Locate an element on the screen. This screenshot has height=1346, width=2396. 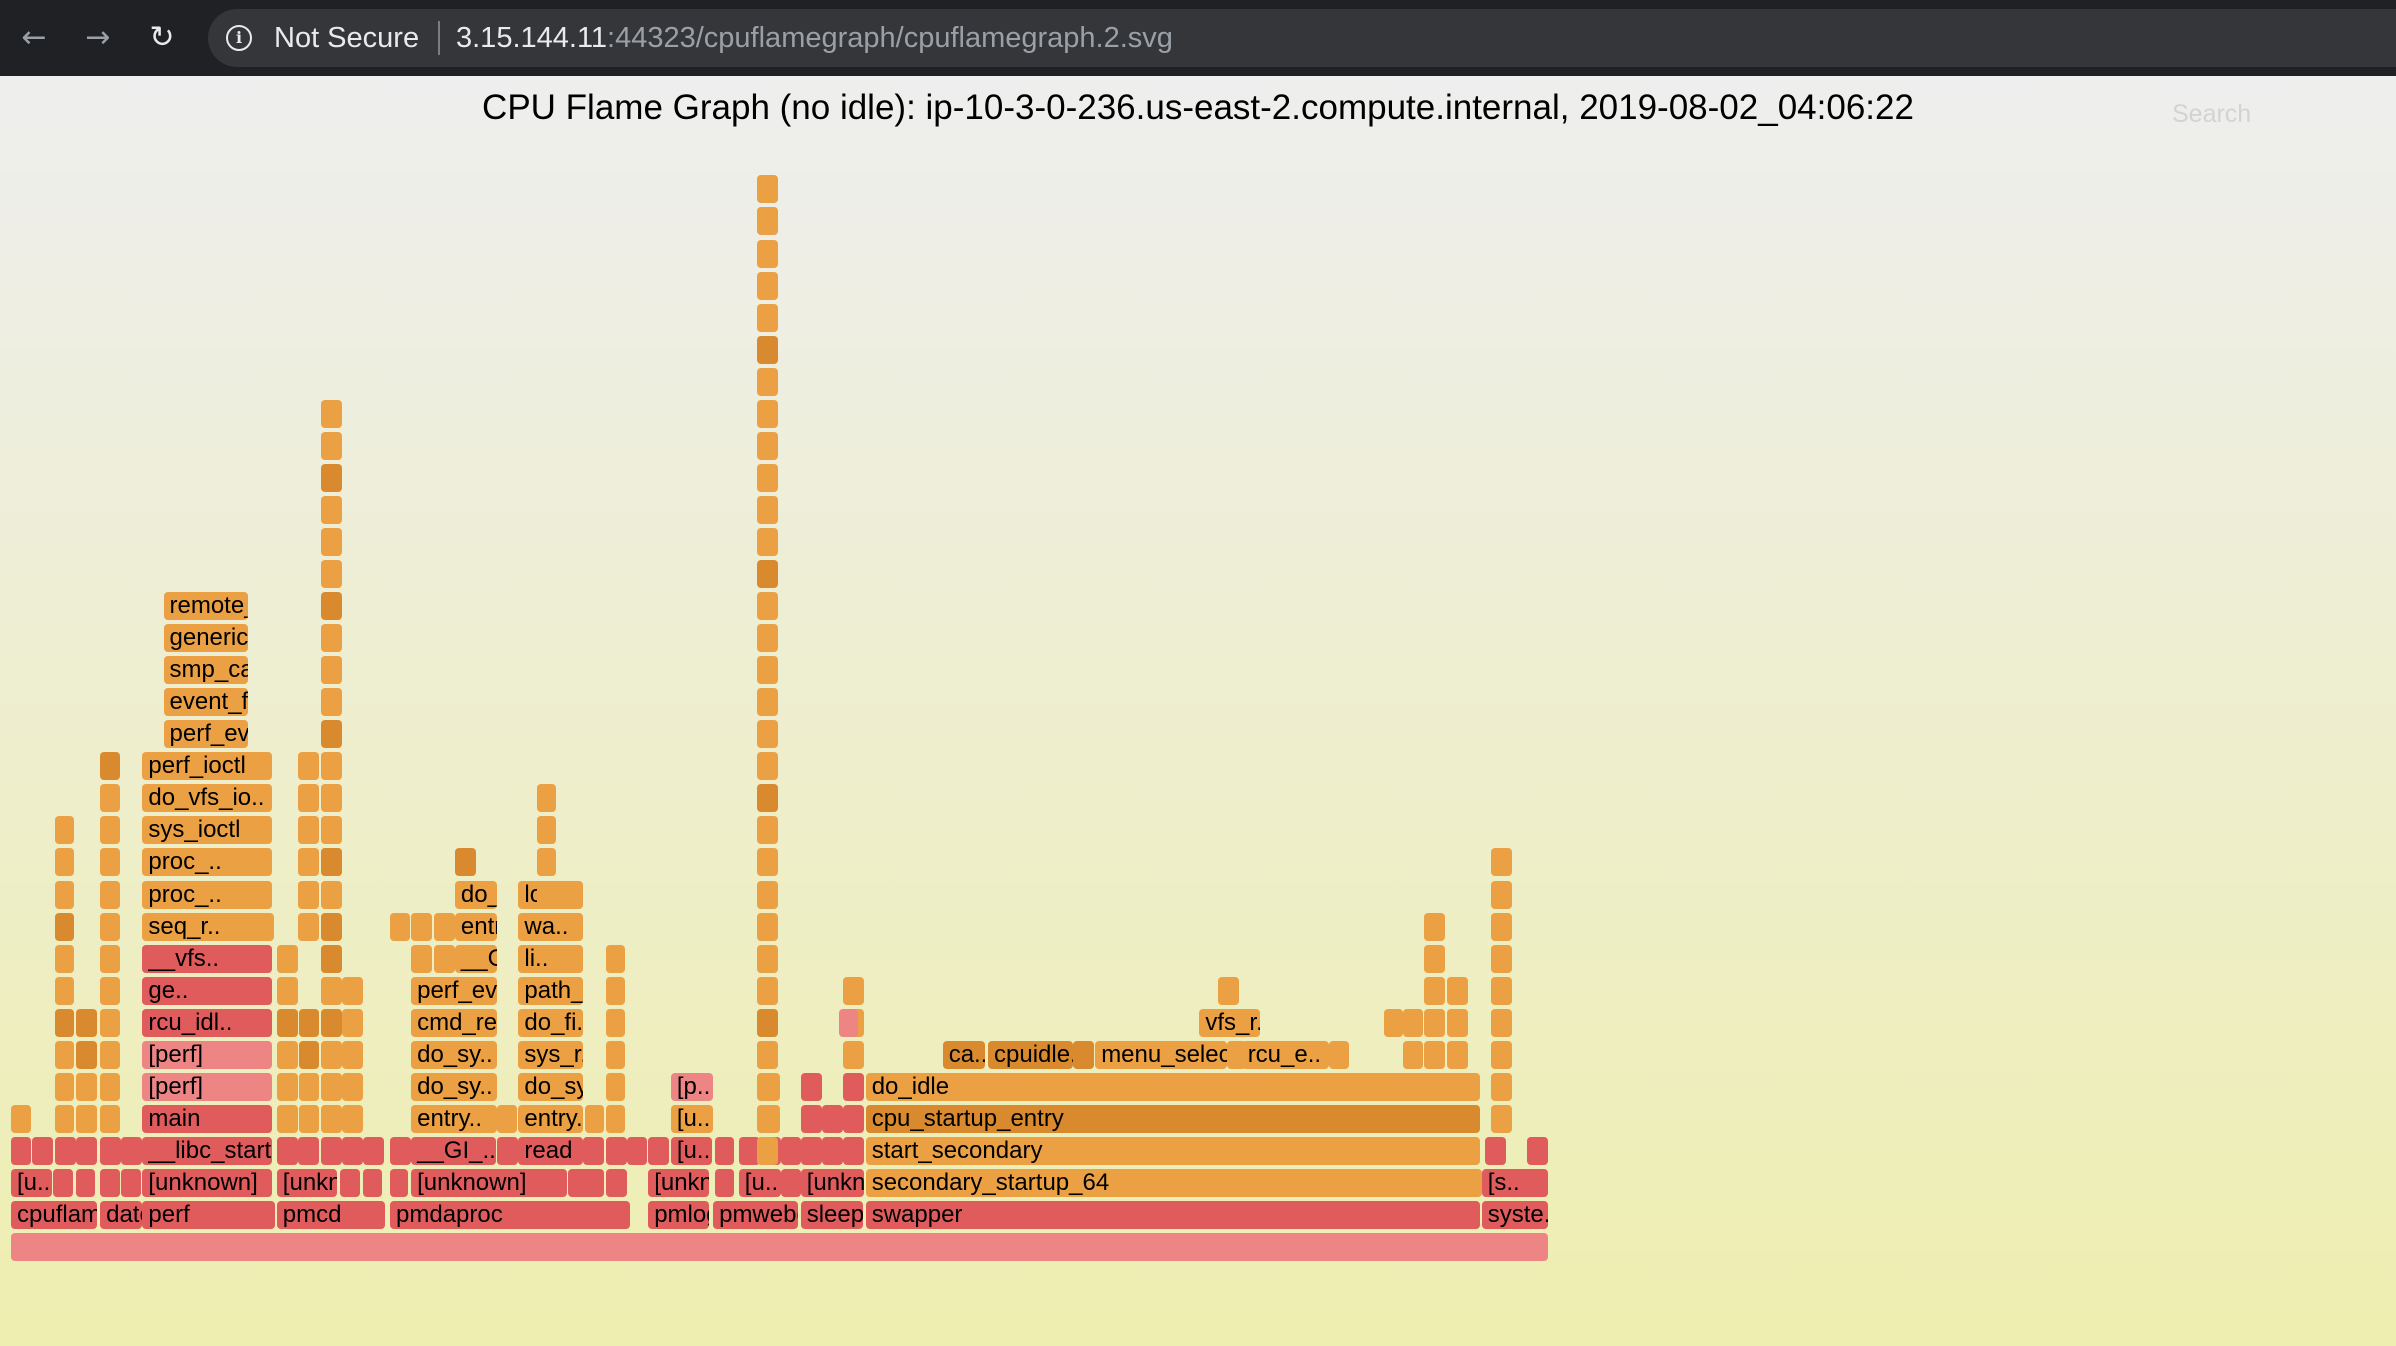
flame-frame: li.. is located at coordinates (551, 958).